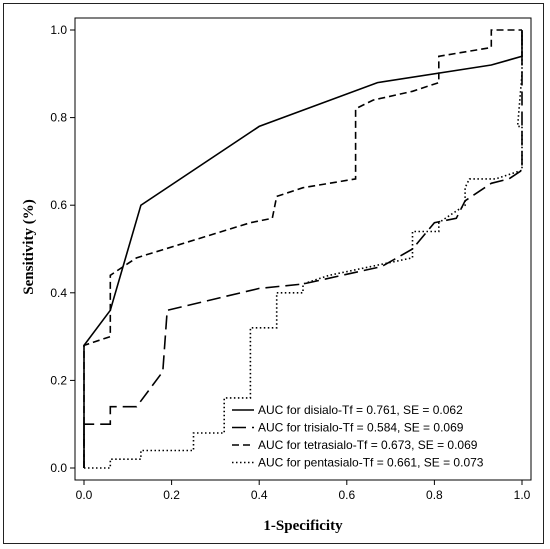  What do you see at coordinates (434, 495) in the screenshot?
I see `x-tick-label: 0.8` at bounding box center [434, 495].